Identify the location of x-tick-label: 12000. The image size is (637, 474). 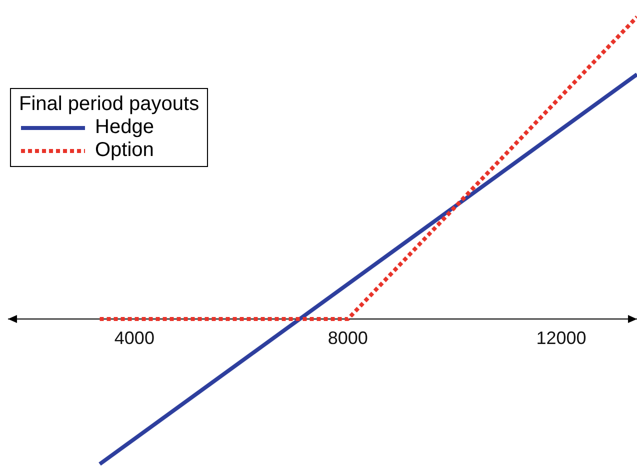
(561, 338).